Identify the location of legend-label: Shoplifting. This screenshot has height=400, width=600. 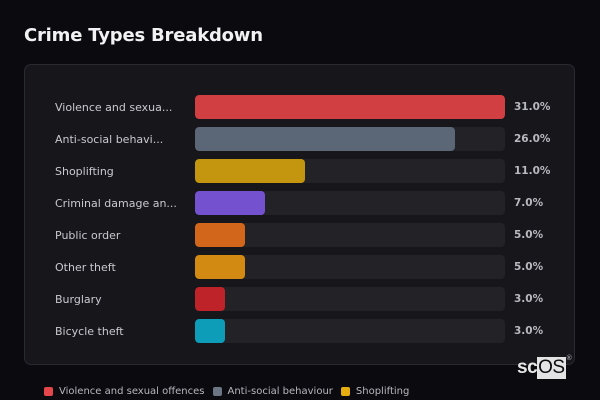
(382, 391).